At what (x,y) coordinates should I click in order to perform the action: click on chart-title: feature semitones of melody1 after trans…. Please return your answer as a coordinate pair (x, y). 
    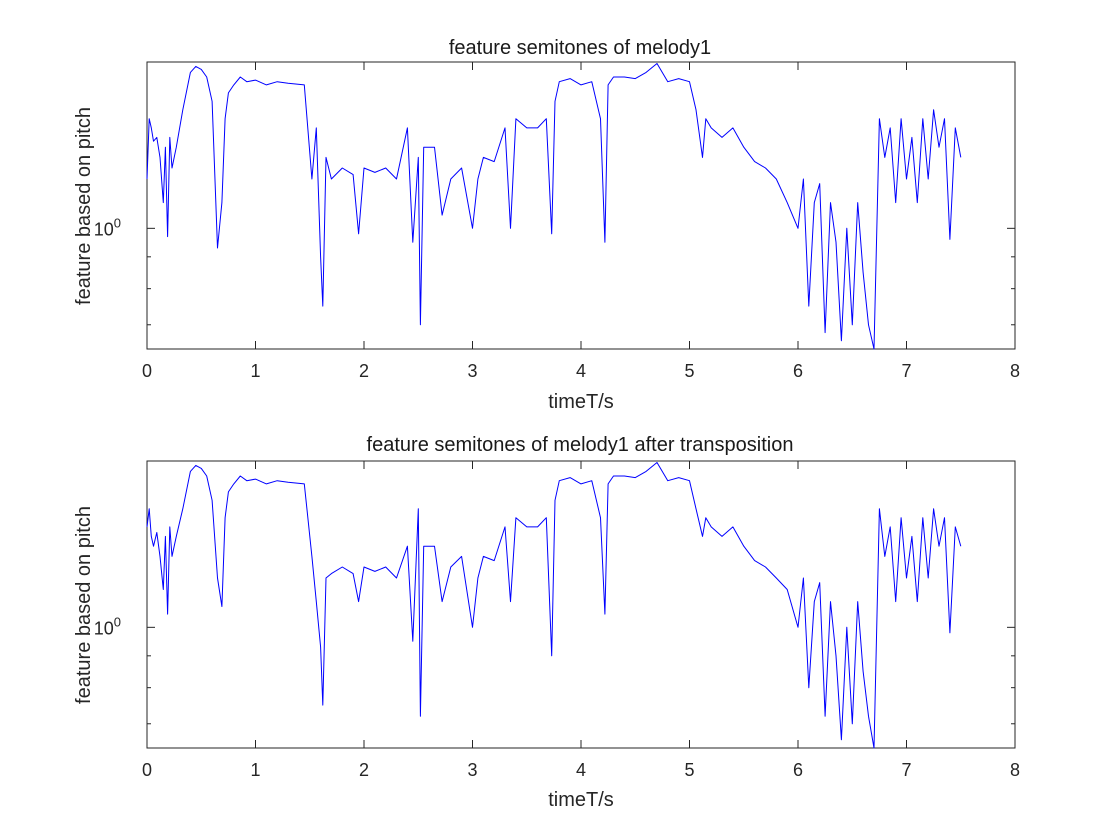
    Looking at the image, I should click on (580, 445).